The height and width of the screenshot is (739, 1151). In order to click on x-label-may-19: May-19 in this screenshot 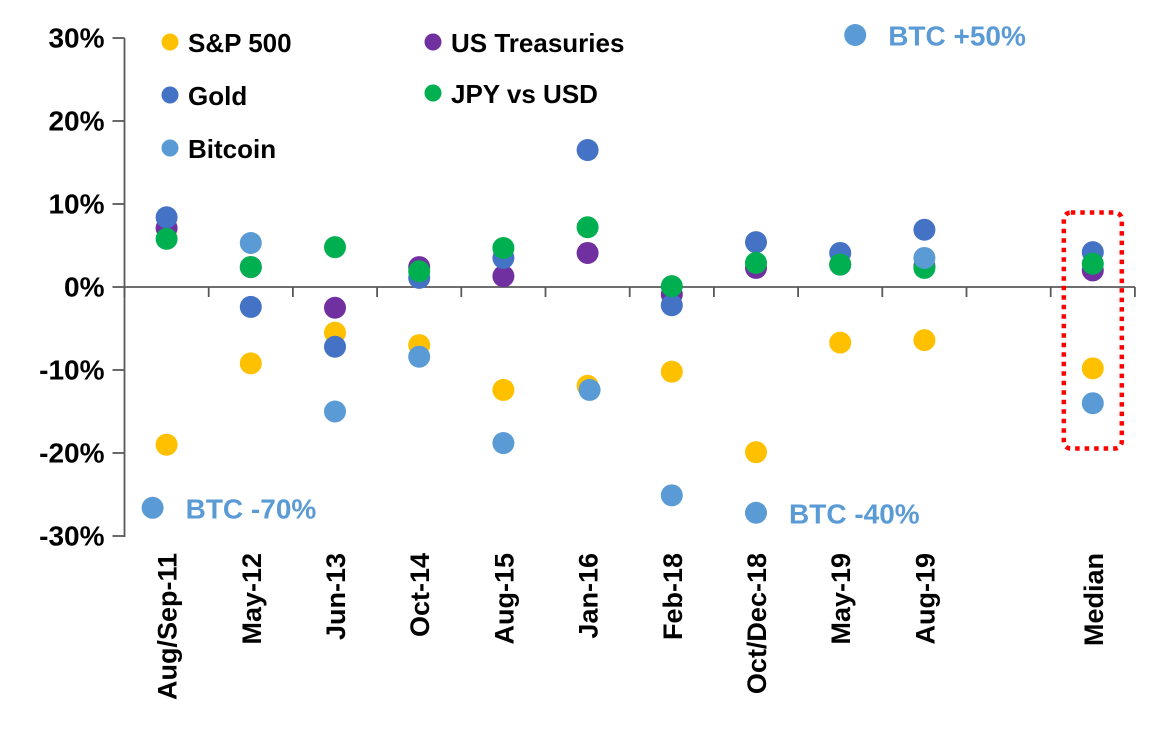, I will do `click(841, 599)`.